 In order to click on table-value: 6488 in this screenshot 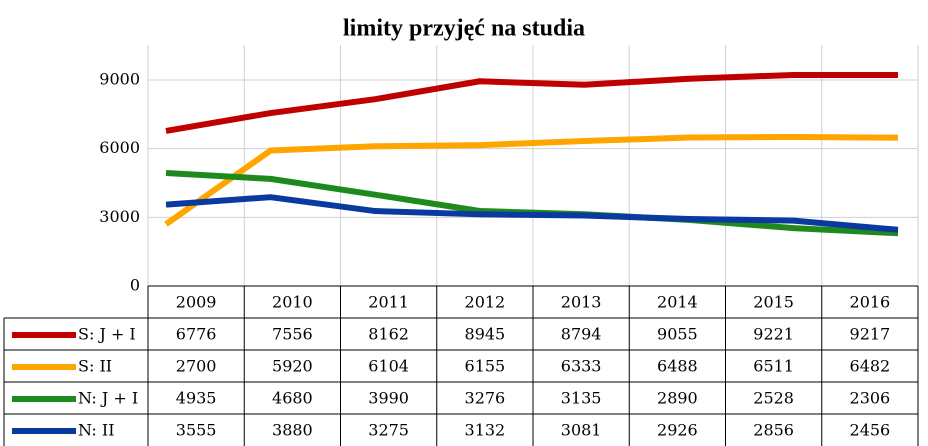, I will do `click(677, 366)`.